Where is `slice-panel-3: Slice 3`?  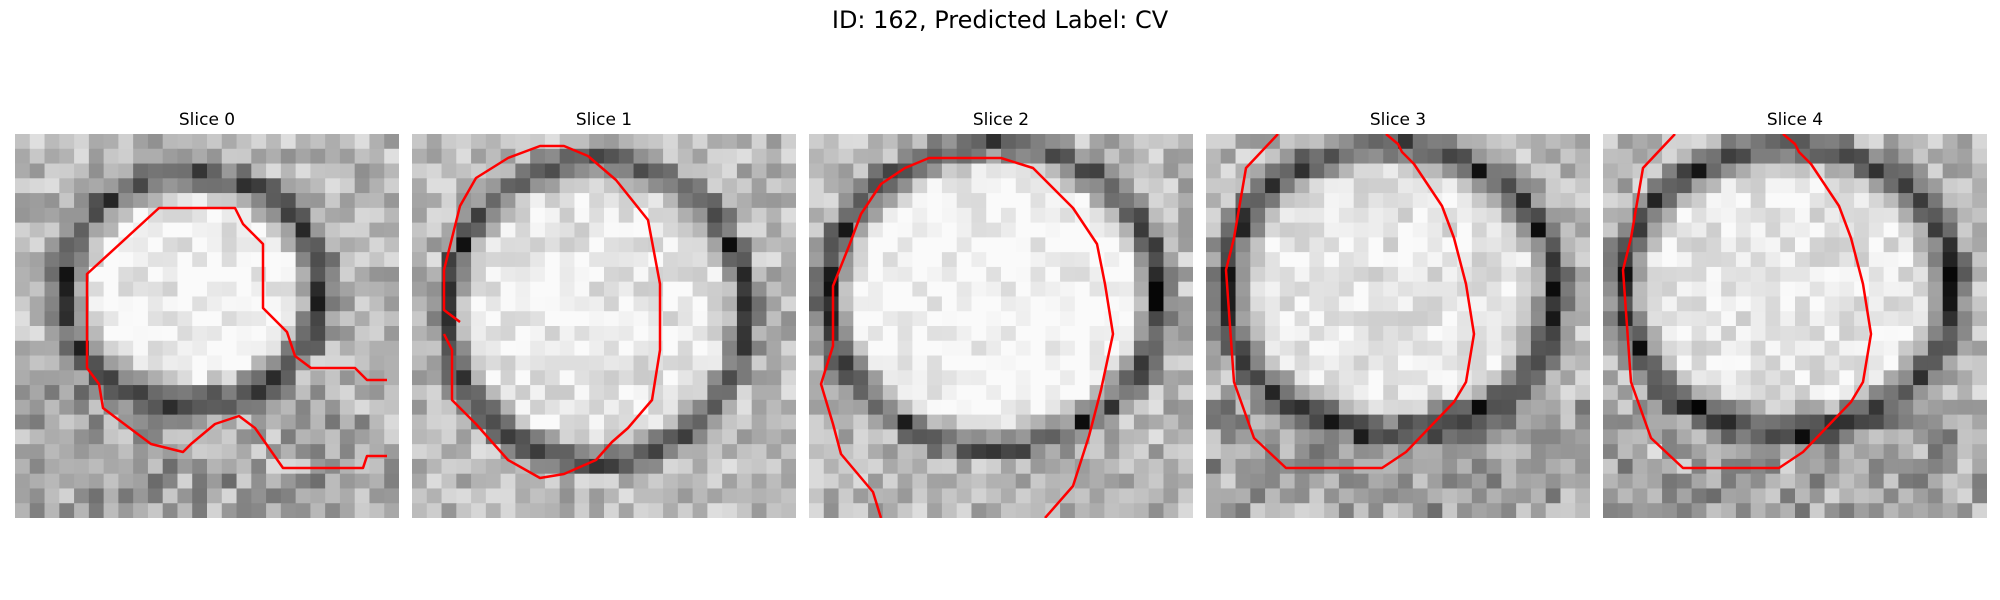 slice-panel-3: Slice 3 is located at coordinates (1398, 313).